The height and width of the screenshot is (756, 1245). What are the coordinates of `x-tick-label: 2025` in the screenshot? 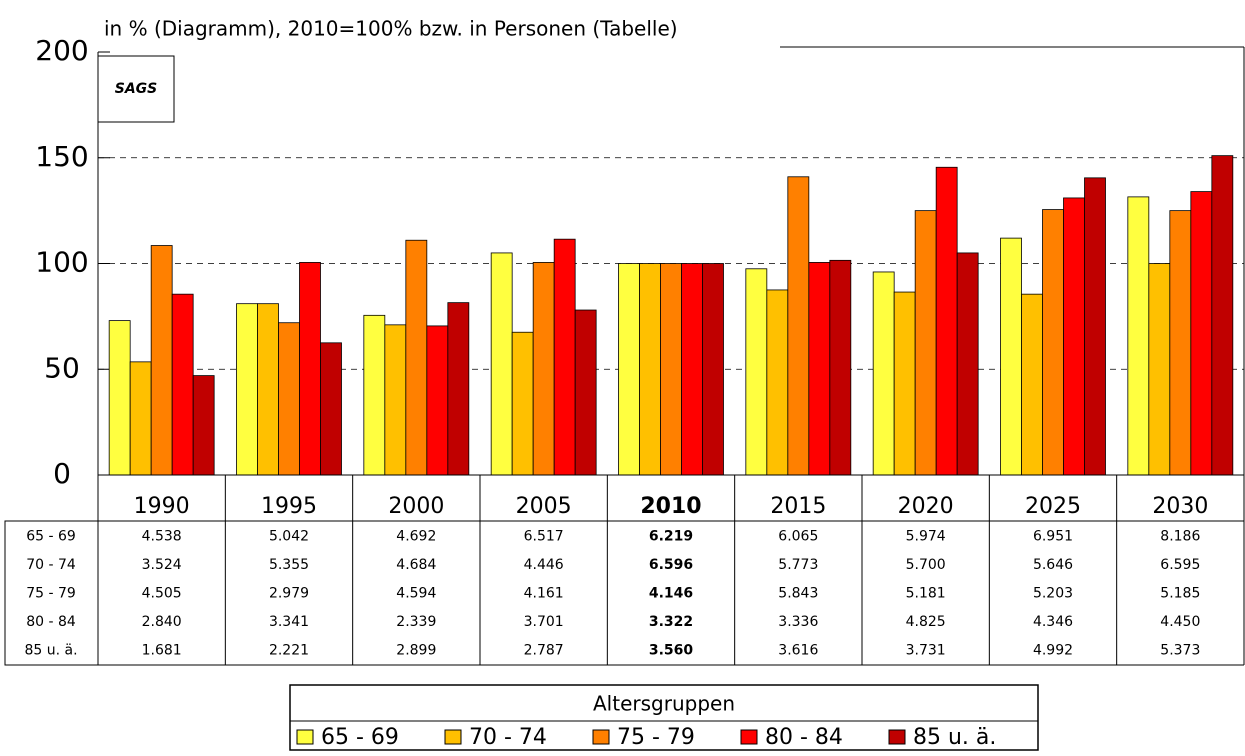 It's located at (1053, 506).